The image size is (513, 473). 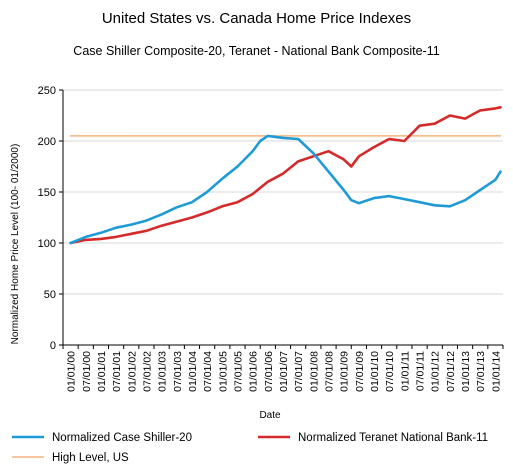 I want to click on x-tick-label: 07/01/07, so click(x=299, y=371).